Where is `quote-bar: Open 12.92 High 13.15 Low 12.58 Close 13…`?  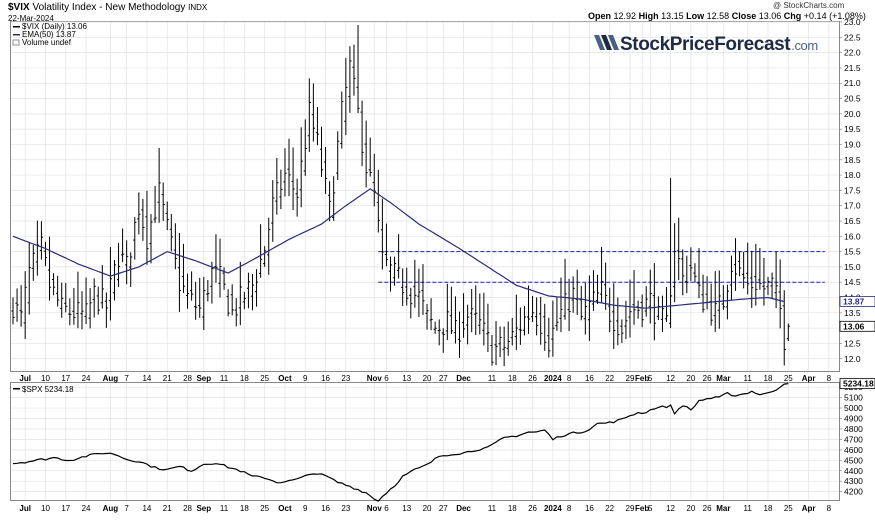 quote-bar: Open 12.92 High 13.15 Low 12.58 Close 13… is located at coordinates (727, 16).